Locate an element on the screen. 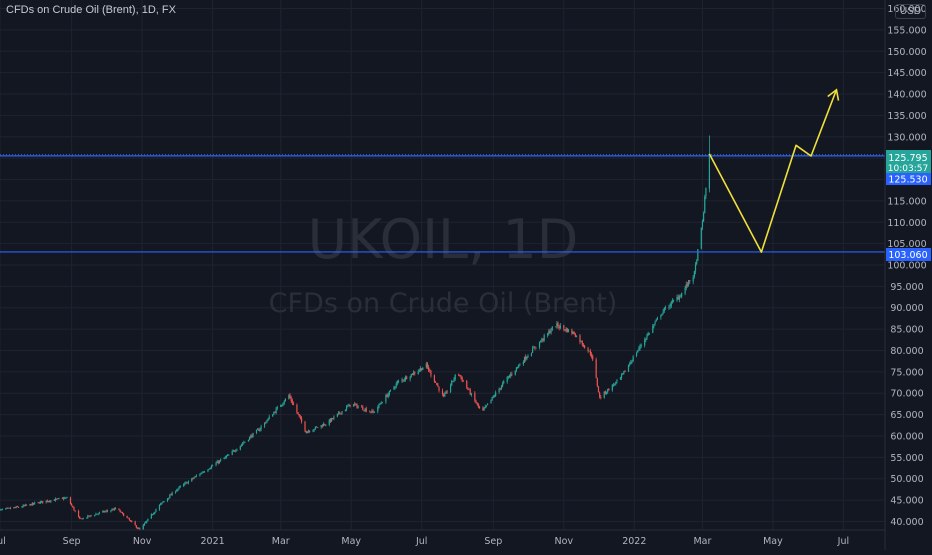  currency-selector: USD is located at coordinates (910, 11).